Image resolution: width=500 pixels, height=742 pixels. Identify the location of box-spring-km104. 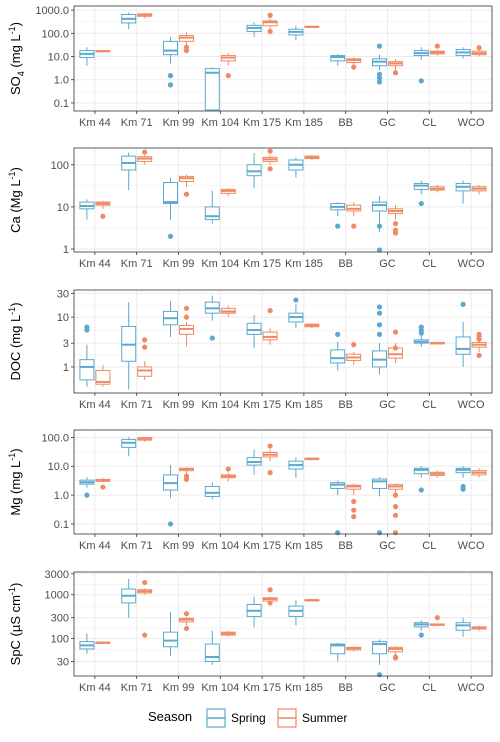
(212, 89).